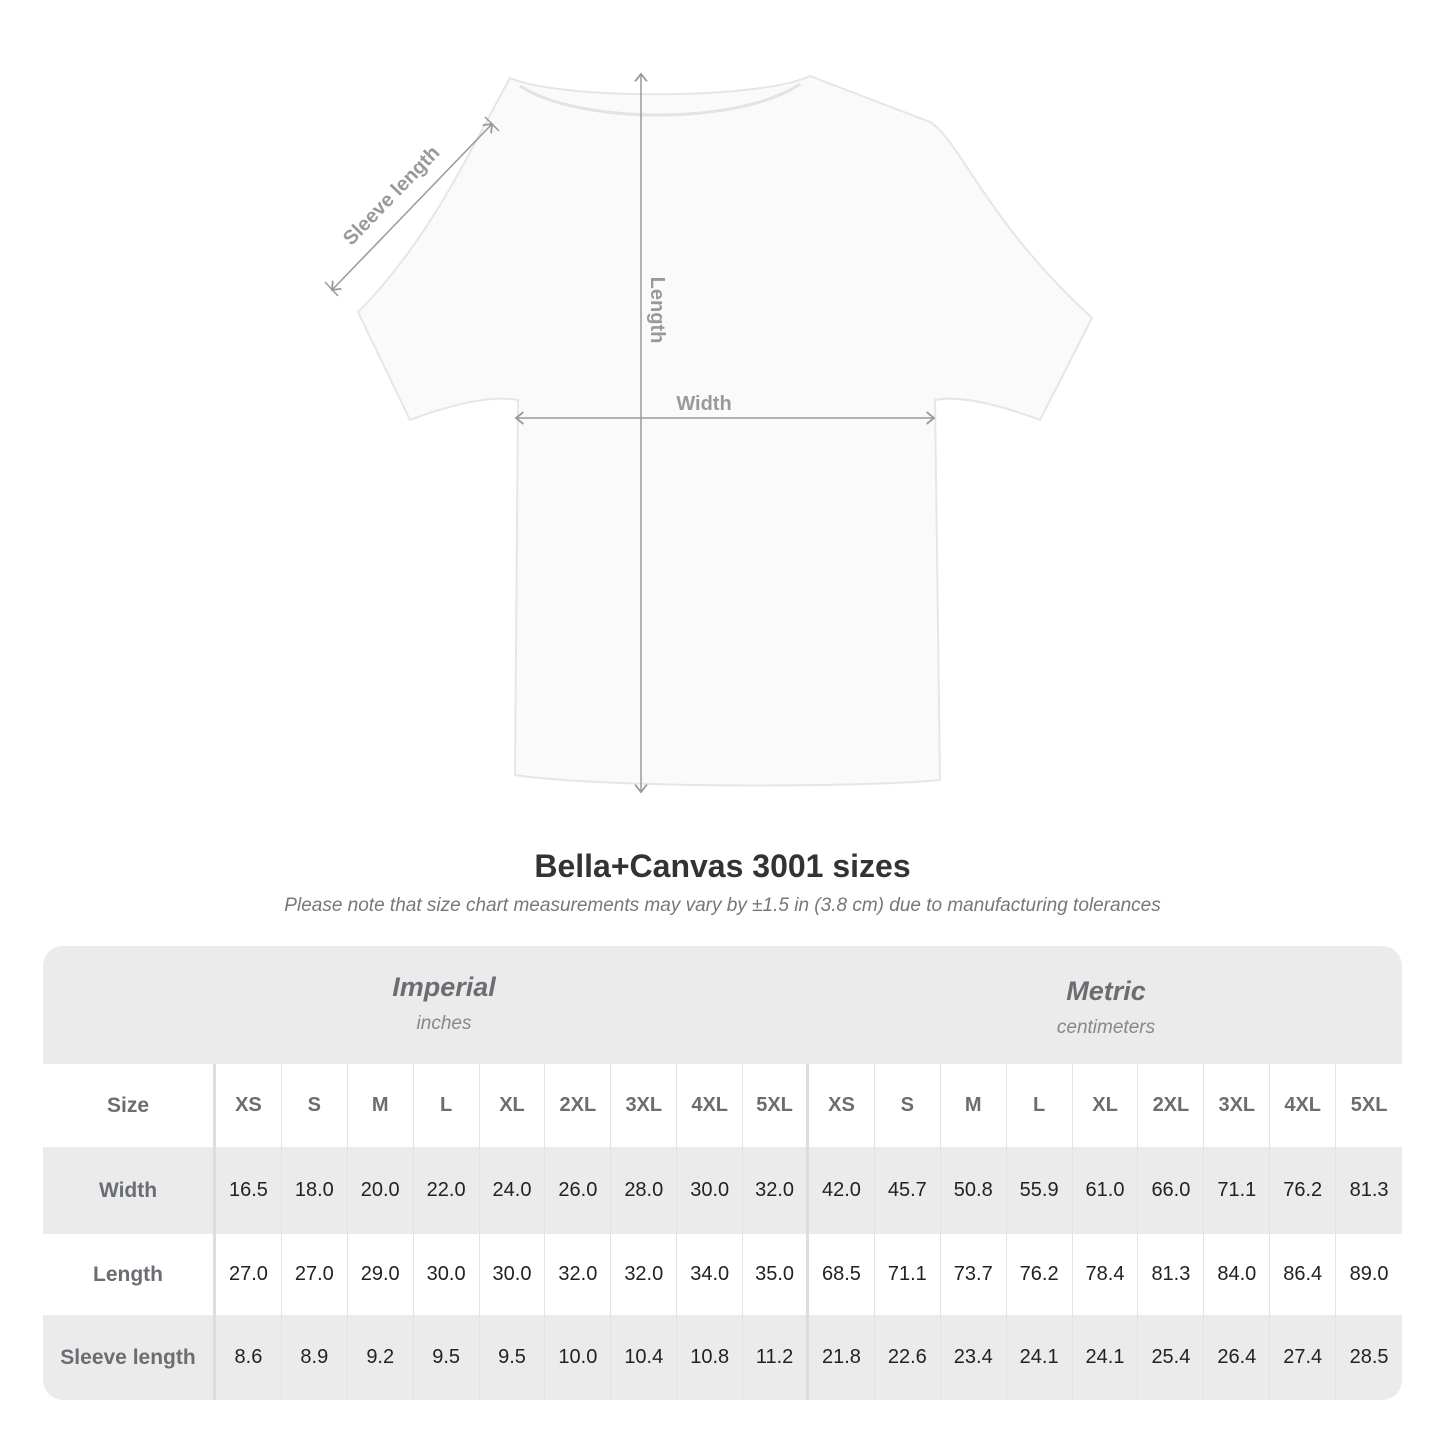 This screenshot has height=1445, width=1445. Describe the element at coordinates (710, 1357) in the screenshot. I see `imperial-value-cell: 10.8` at that location.